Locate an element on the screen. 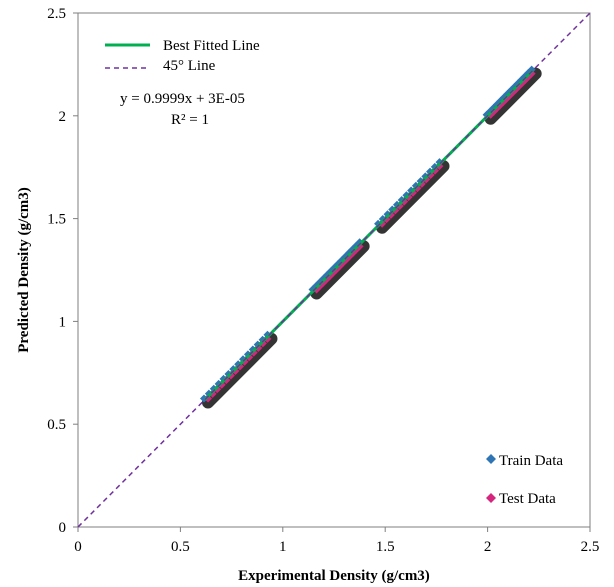 The height and width of the screenshot is (587, 614). legend-bottom: Train Data Test Data is located at coordinates (524, 480).